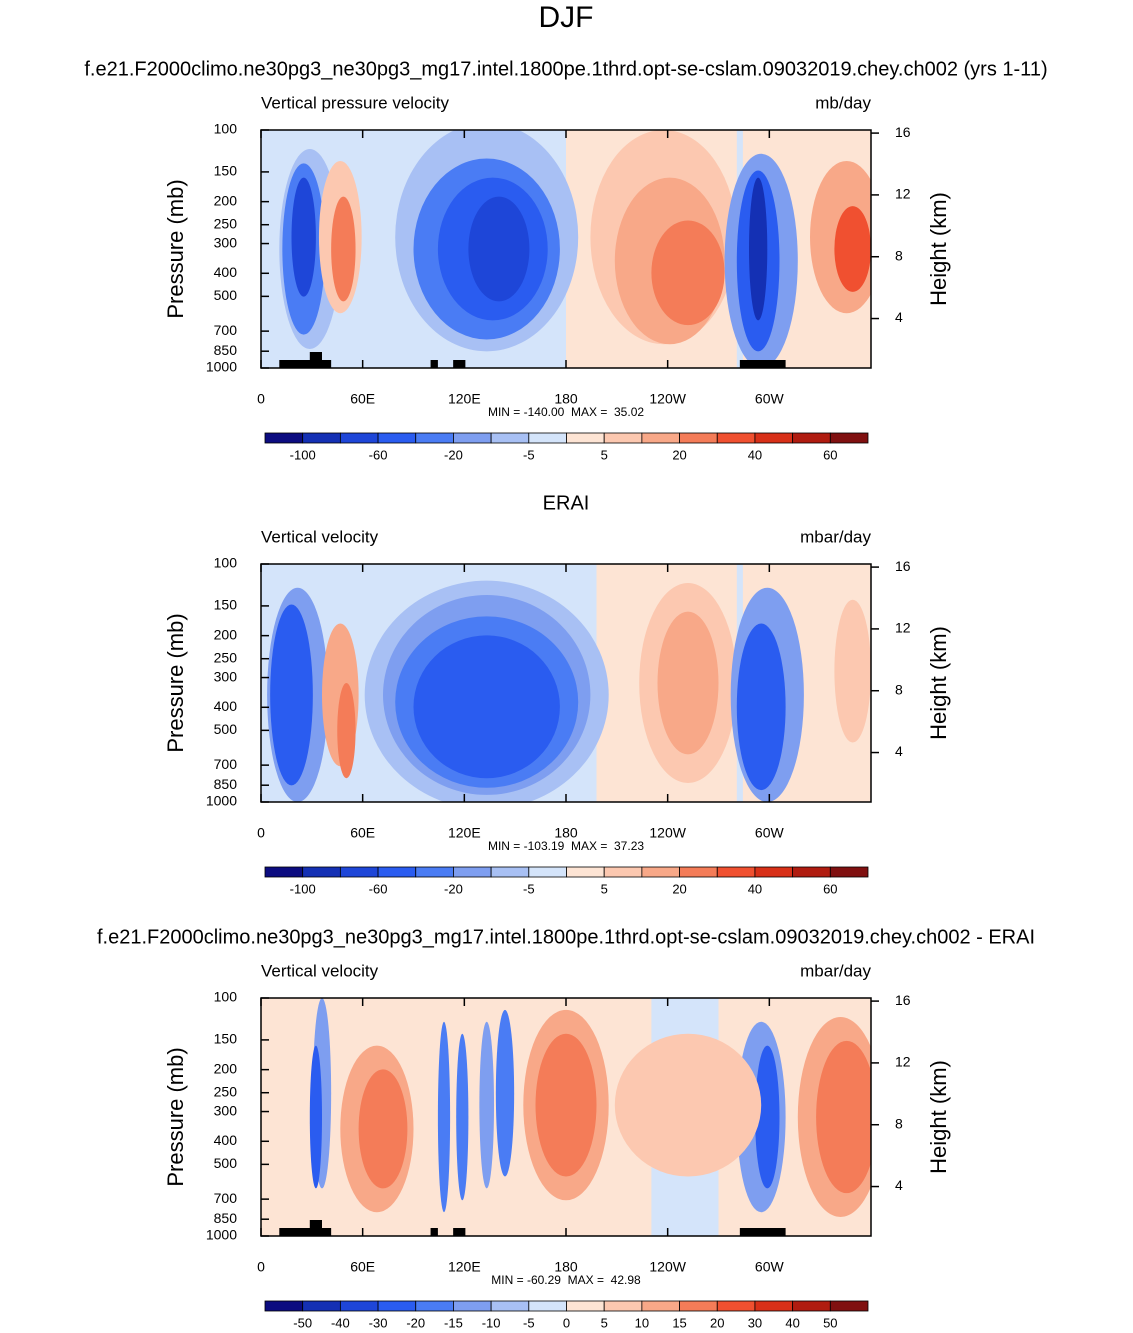  Describe the element at coordinates (226, 272) in the screenshot. I see `y-tick-label: 400` at that location.